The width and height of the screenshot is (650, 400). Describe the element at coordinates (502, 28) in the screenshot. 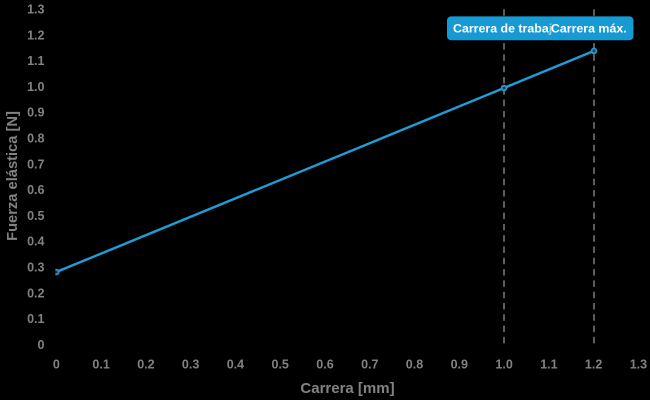

I see `svg-text: Carrera de trabaj` at that location.